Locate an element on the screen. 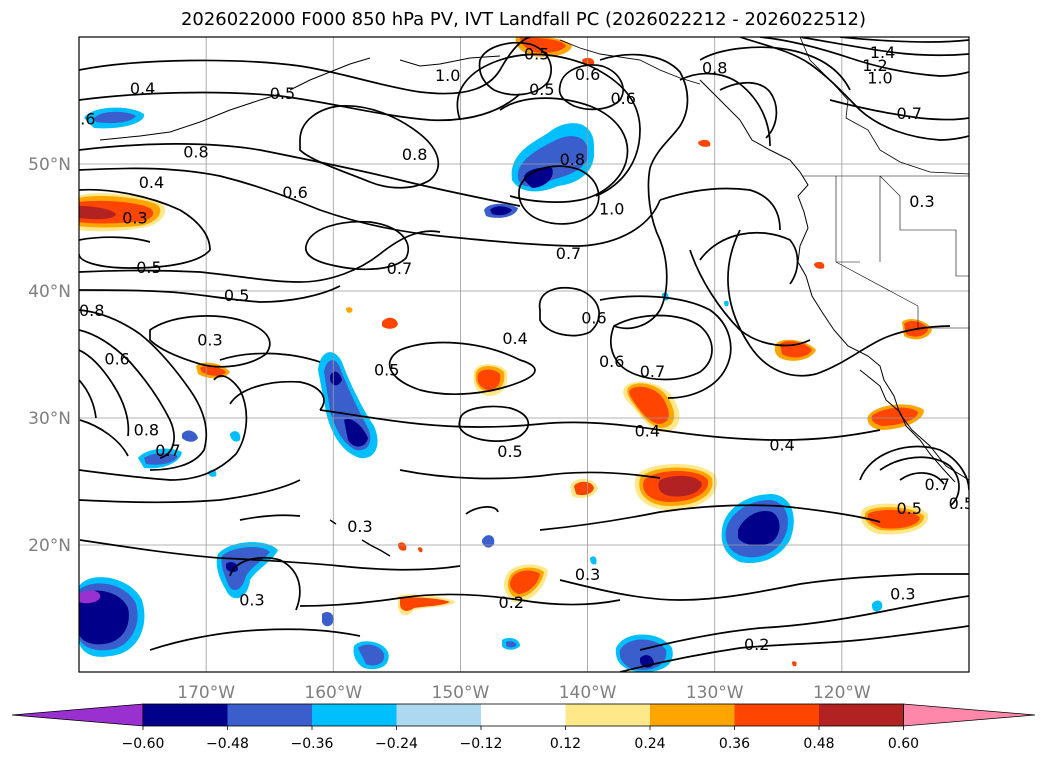 This screenshot has height=765, width=1047. lon-tick-label: 130°W is located at coordinates (715, 693).